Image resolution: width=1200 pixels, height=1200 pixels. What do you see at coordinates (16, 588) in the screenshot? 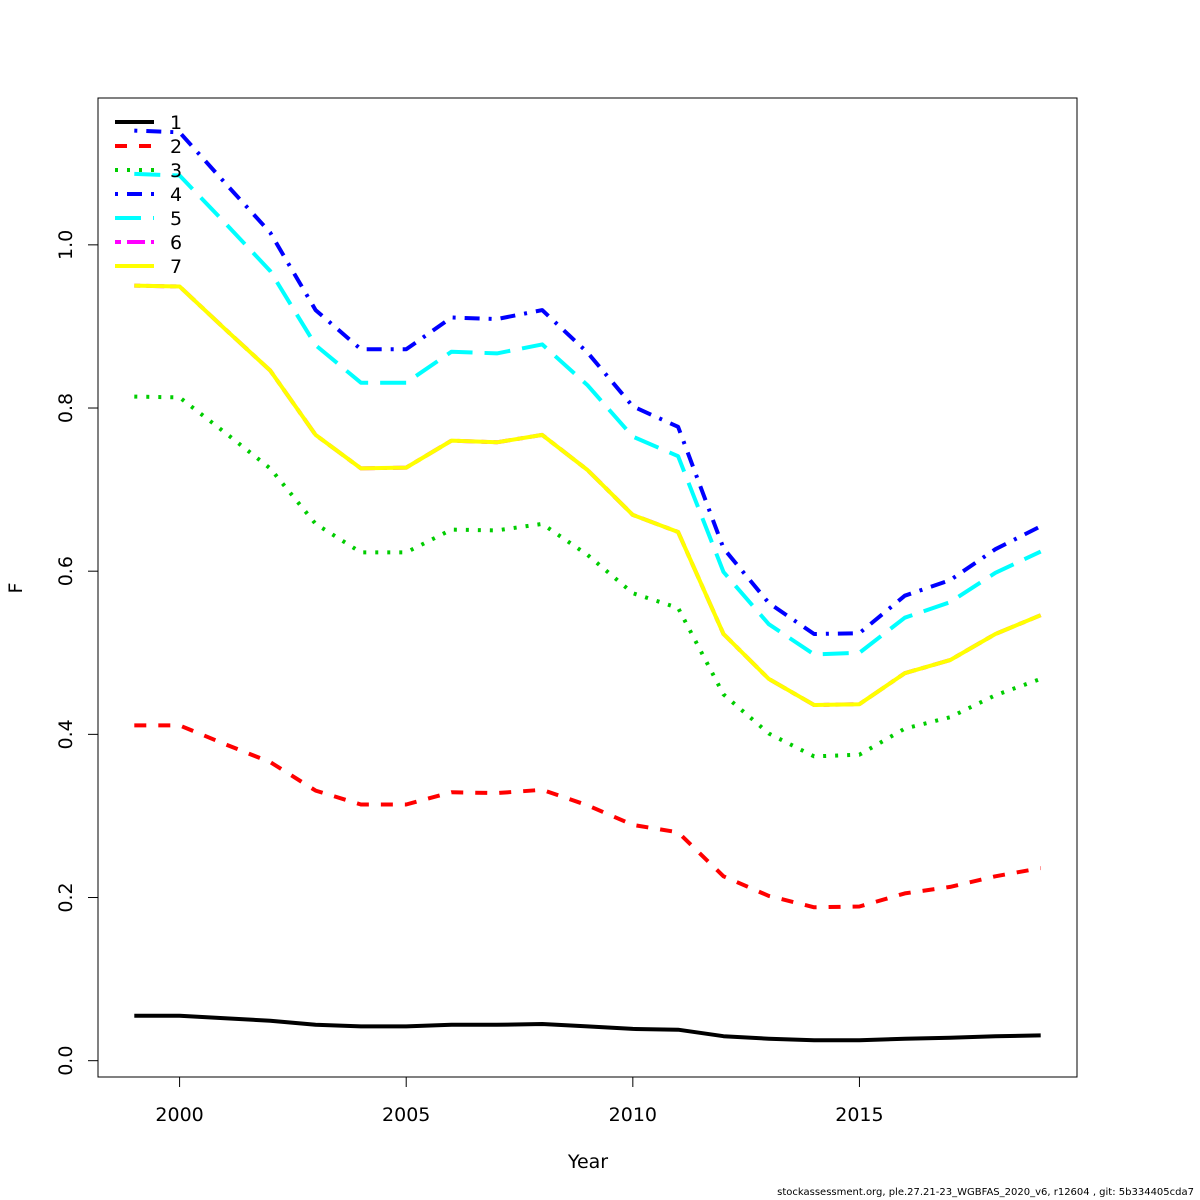
I see `y-axis-label: F` at bounding box center [16, 588].